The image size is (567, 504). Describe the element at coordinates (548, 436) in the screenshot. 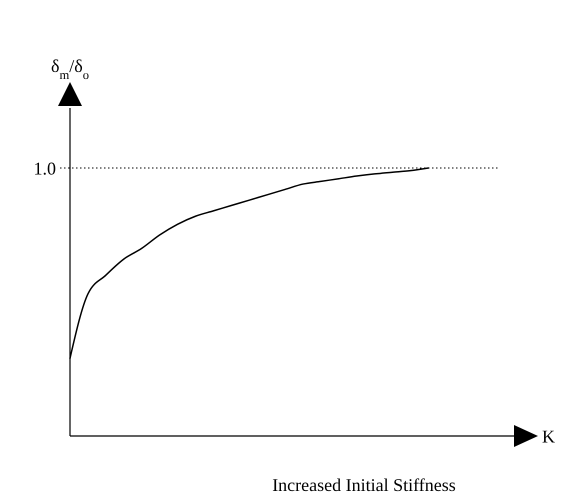

I see `text: K` at that location.